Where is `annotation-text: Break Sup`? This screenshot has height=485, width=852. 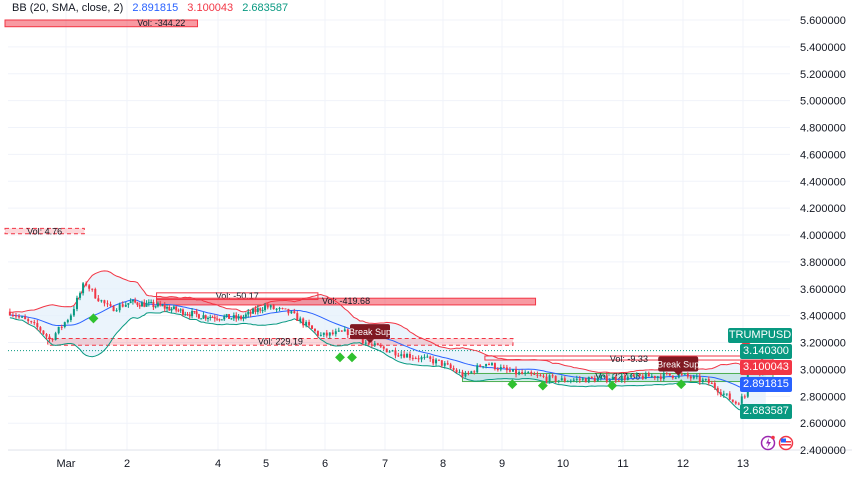
annotation-text: Break Sup is located at coordinates (370, 332).